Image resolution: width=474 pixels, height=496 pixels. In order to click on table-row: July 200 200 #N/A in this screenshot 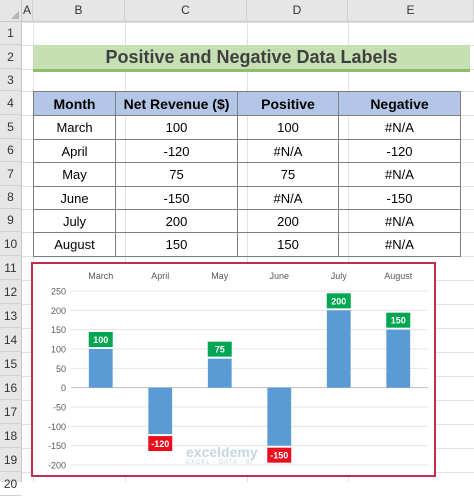, I will do `click(247, 221)`.